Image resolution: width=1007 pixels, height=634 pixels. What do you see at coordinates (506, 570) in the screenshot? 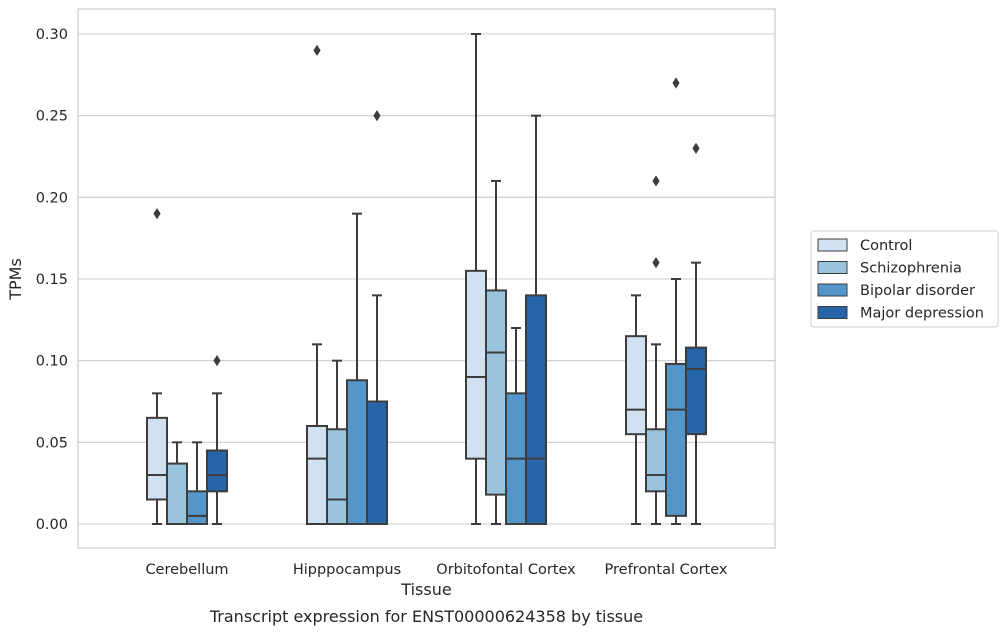
I see `x-tick-label: Orbitofontal Cortex` at bounding box center [506, 570].